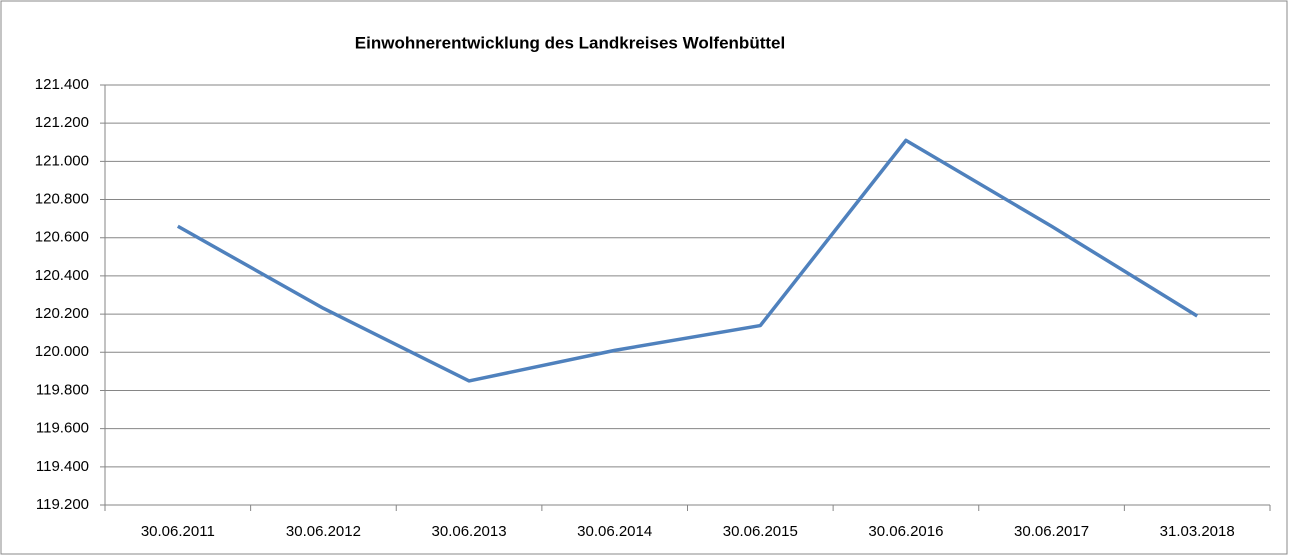 This screenshot has width=1289, height=556. I want to click on y-tick-label: 120.000, so click(62, 351).